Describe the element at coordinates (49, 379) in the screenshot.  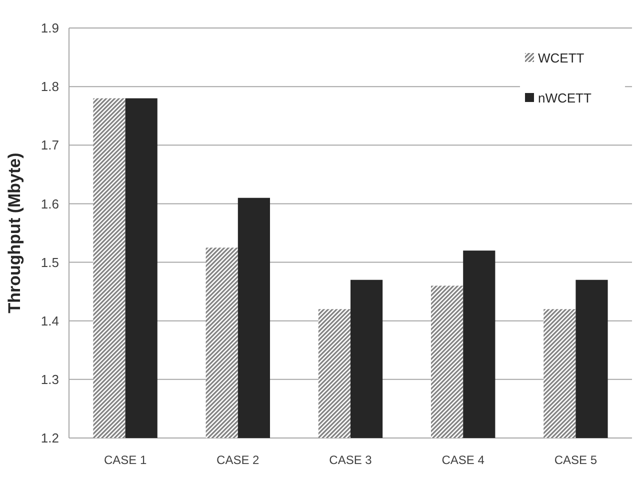
I see `y-tick-label: 1.3` at that location.